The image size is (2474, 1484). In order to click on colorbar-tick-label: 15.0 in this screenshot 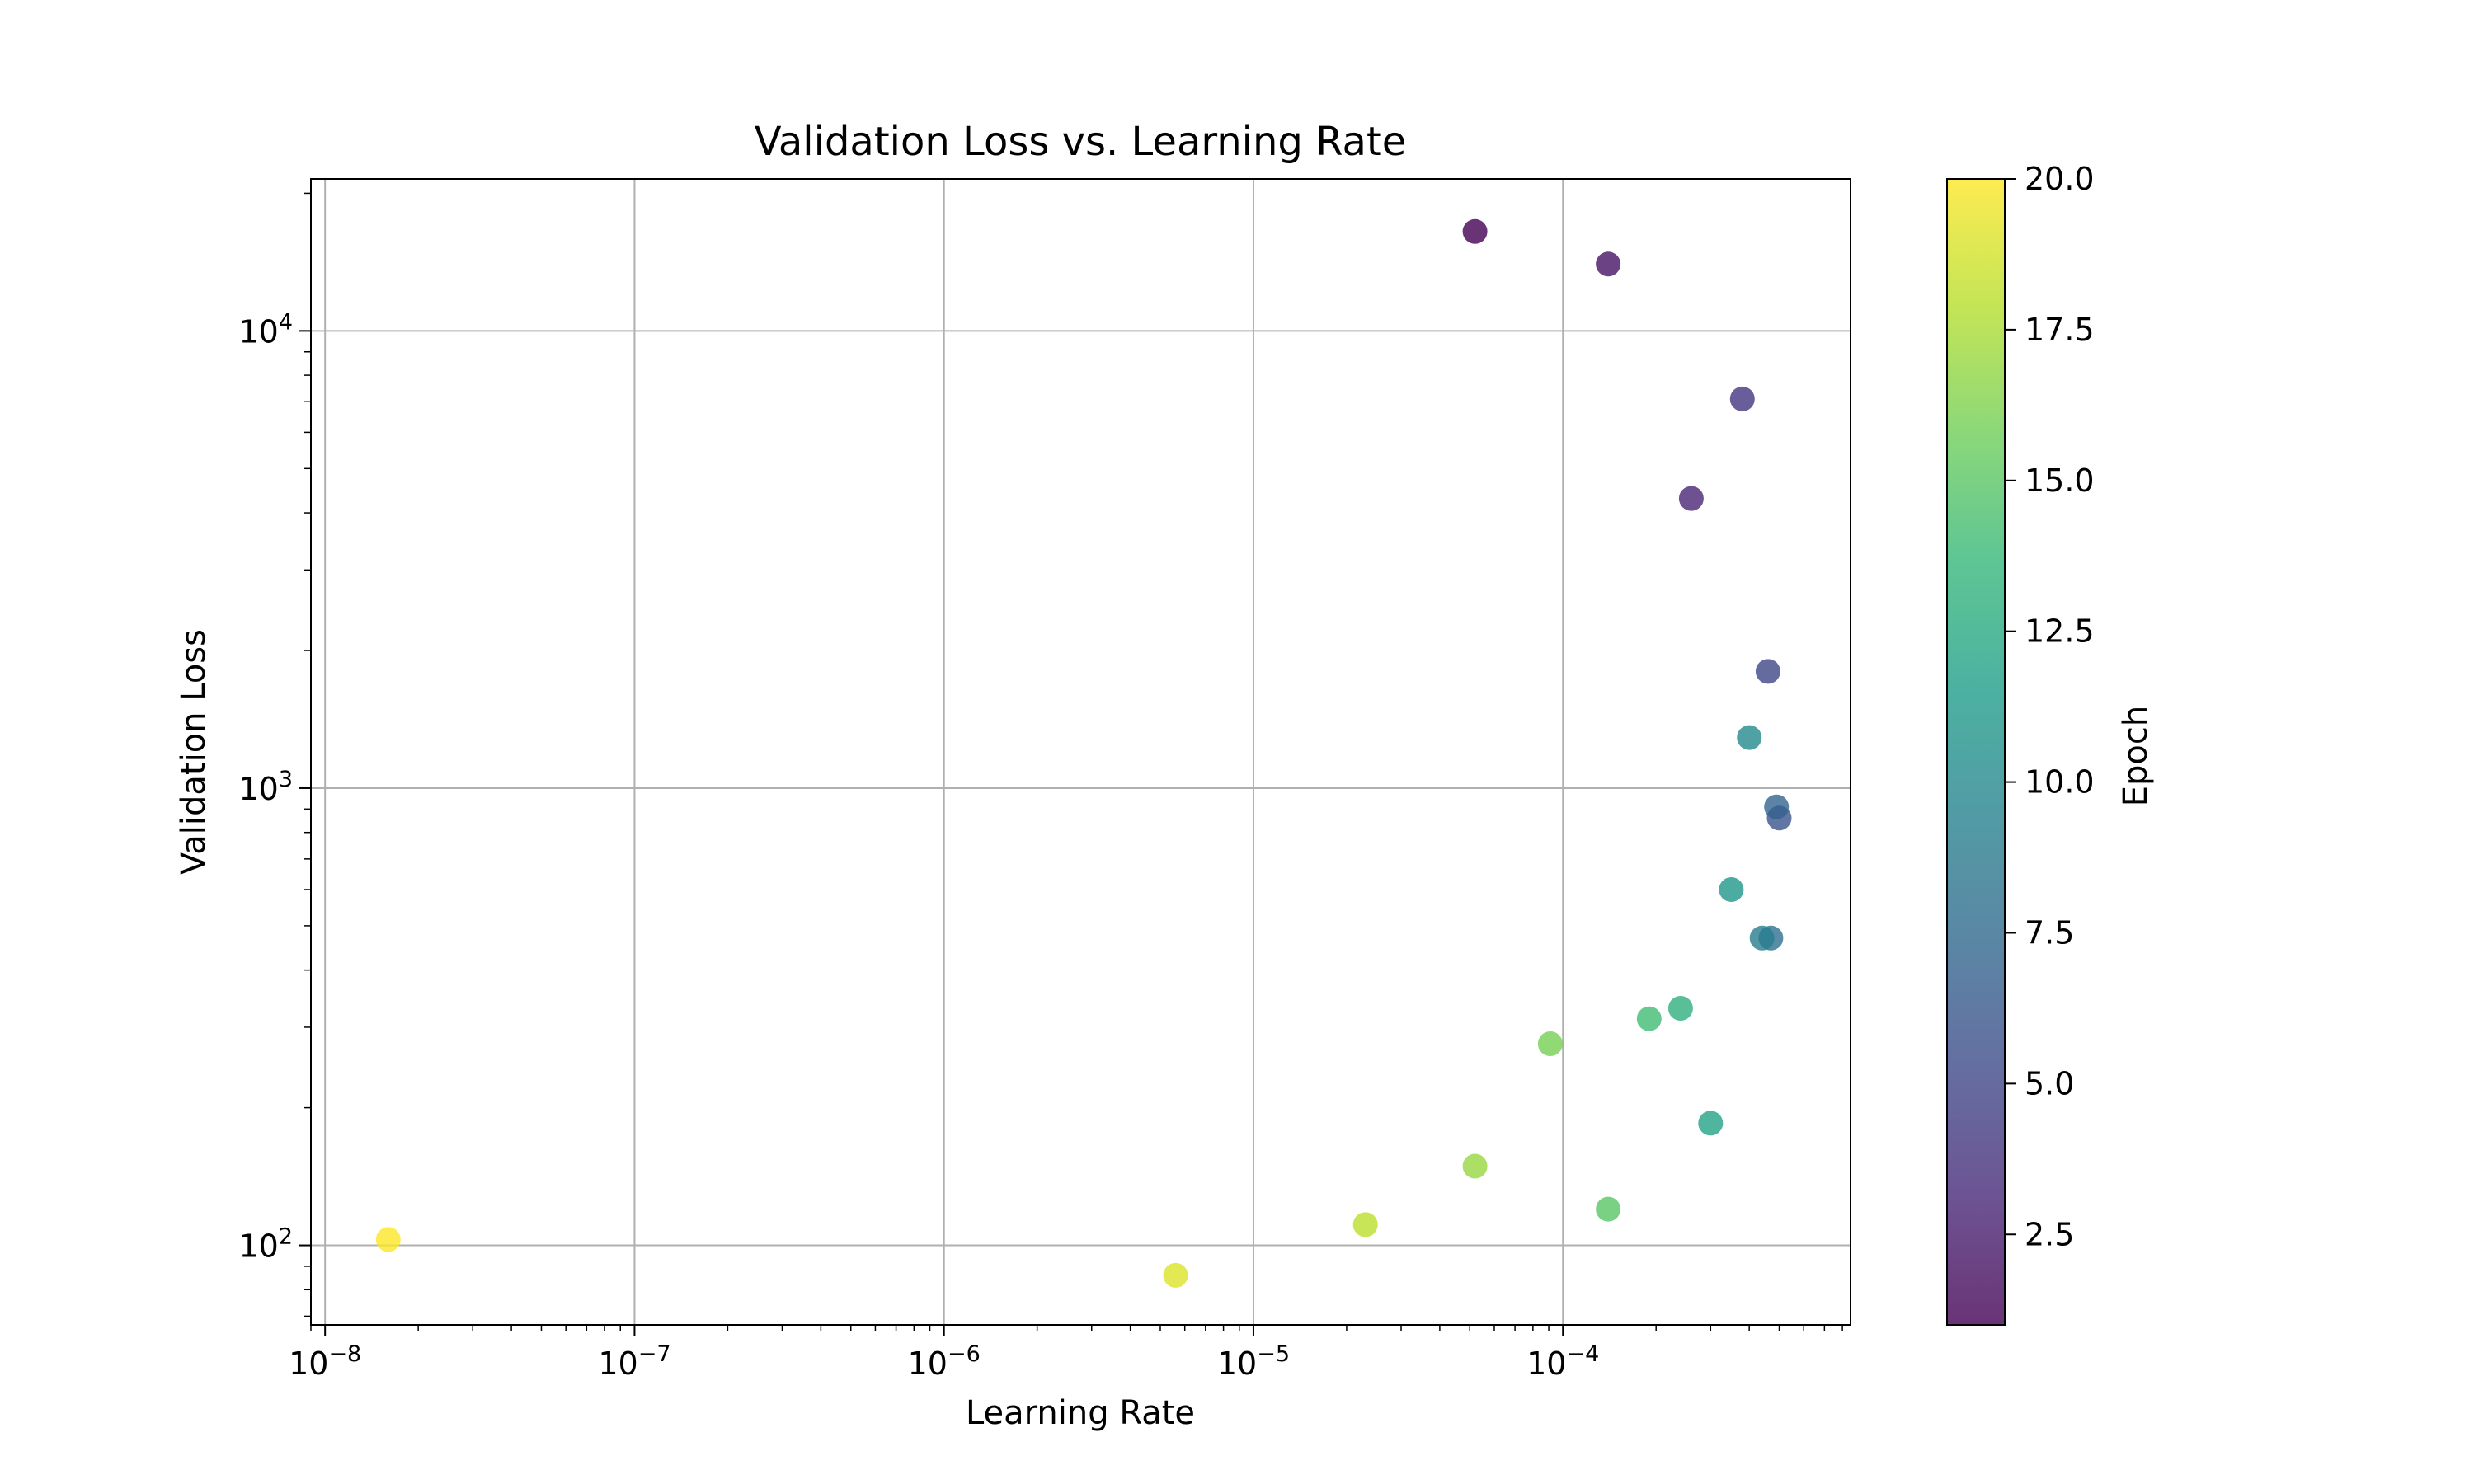, I will do `click(2060, 481)`.